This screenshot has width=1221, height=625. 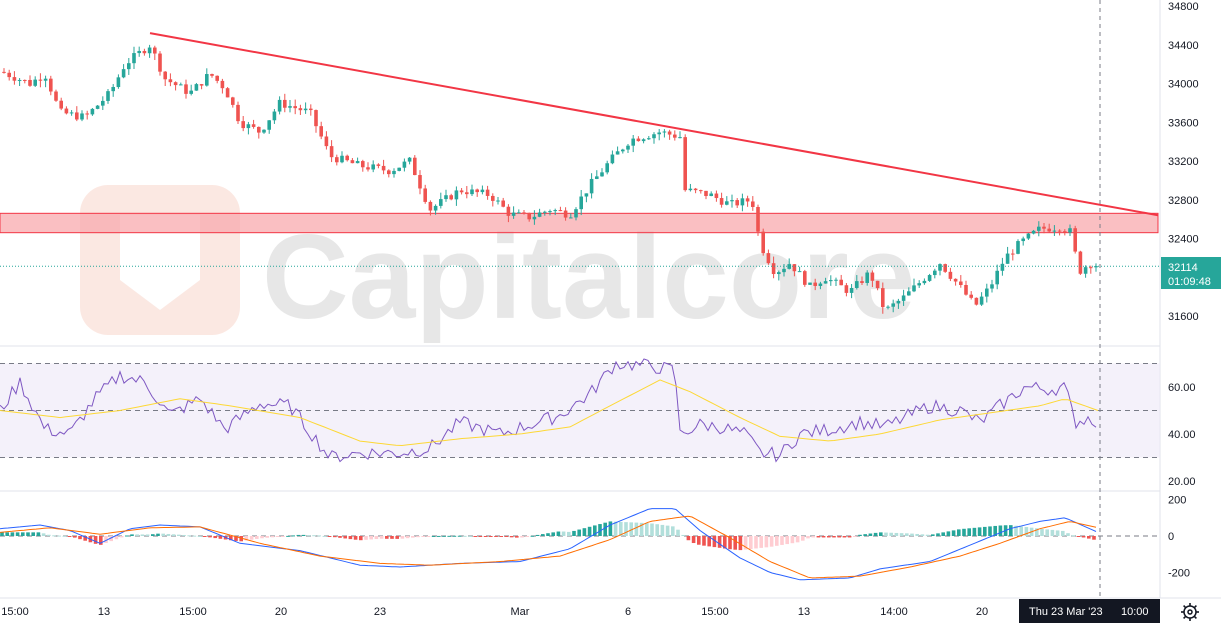 I want to click on resistance-zone, so click(x=579, y=223).